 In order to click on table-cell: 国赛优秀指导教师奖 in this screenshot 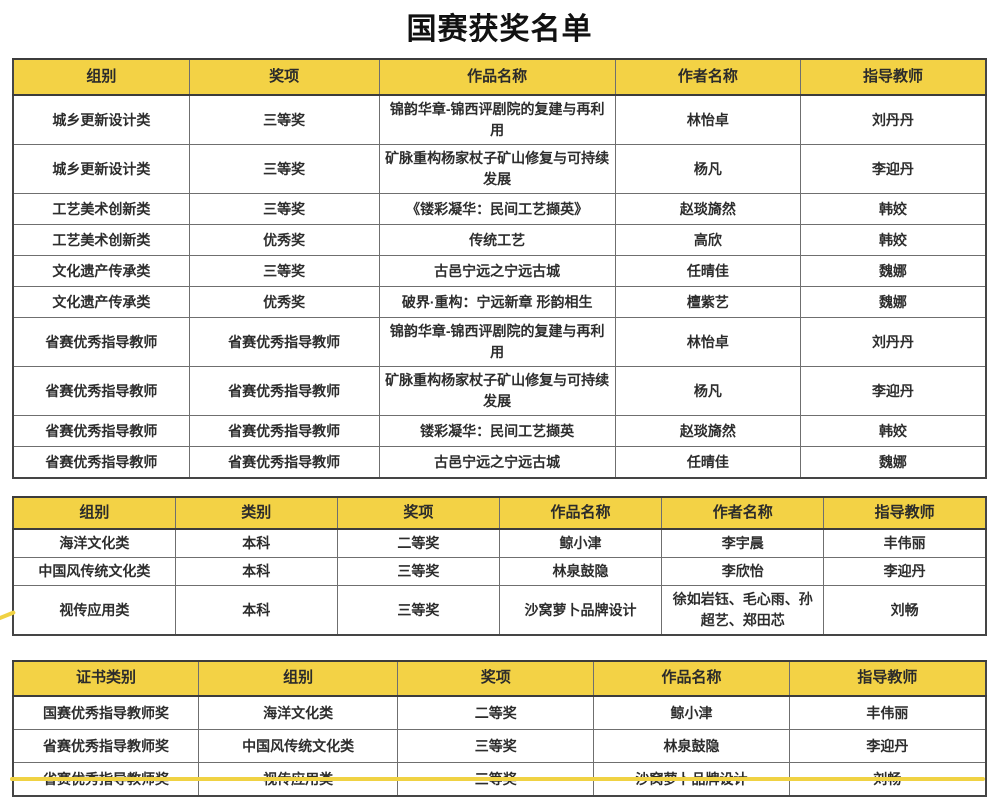, I will do `click(106, 712)`.